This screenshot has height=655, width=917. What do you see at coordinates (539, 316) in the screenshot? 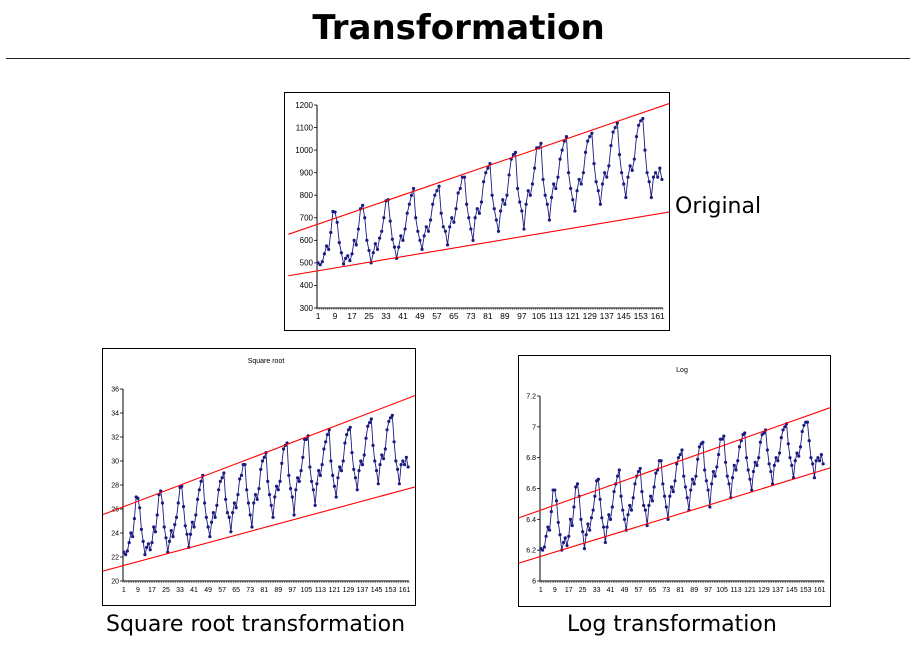
I see `x-tick-label: 105` at bounding box center [539, 316].